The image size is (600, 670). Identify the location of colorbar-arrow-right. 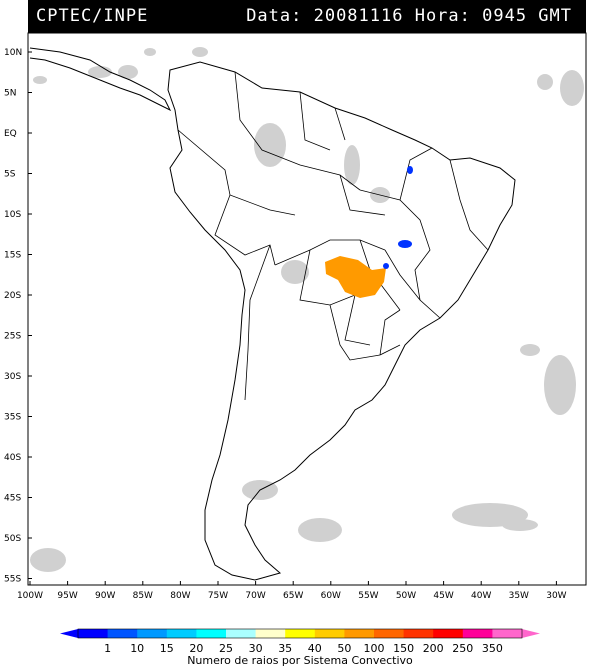
(531, 633).